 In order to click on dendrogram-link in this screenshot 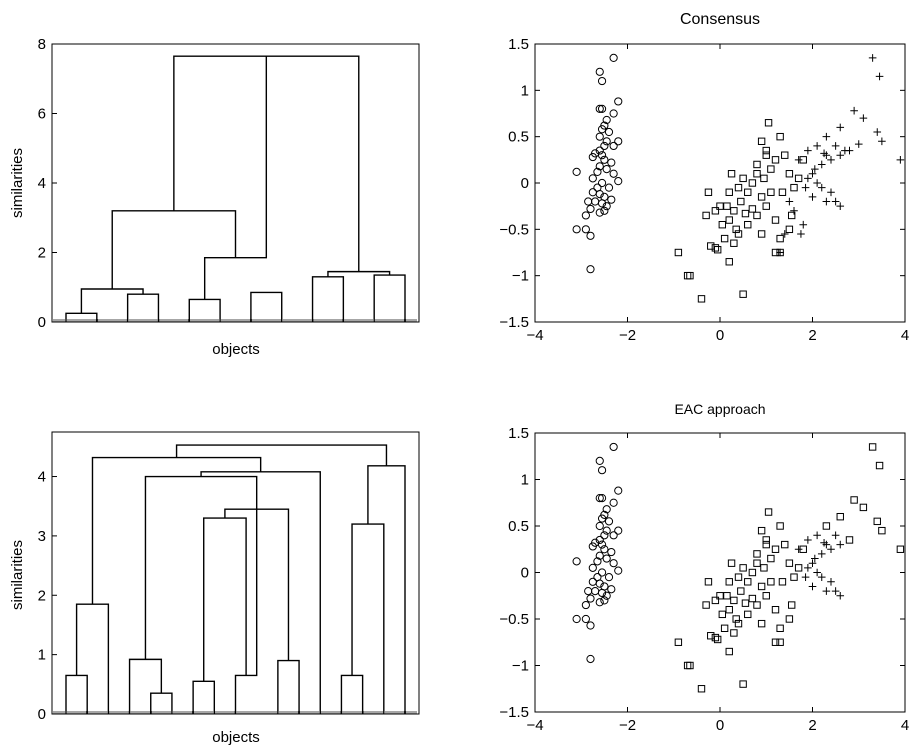, I will do `click(246, 611)`.